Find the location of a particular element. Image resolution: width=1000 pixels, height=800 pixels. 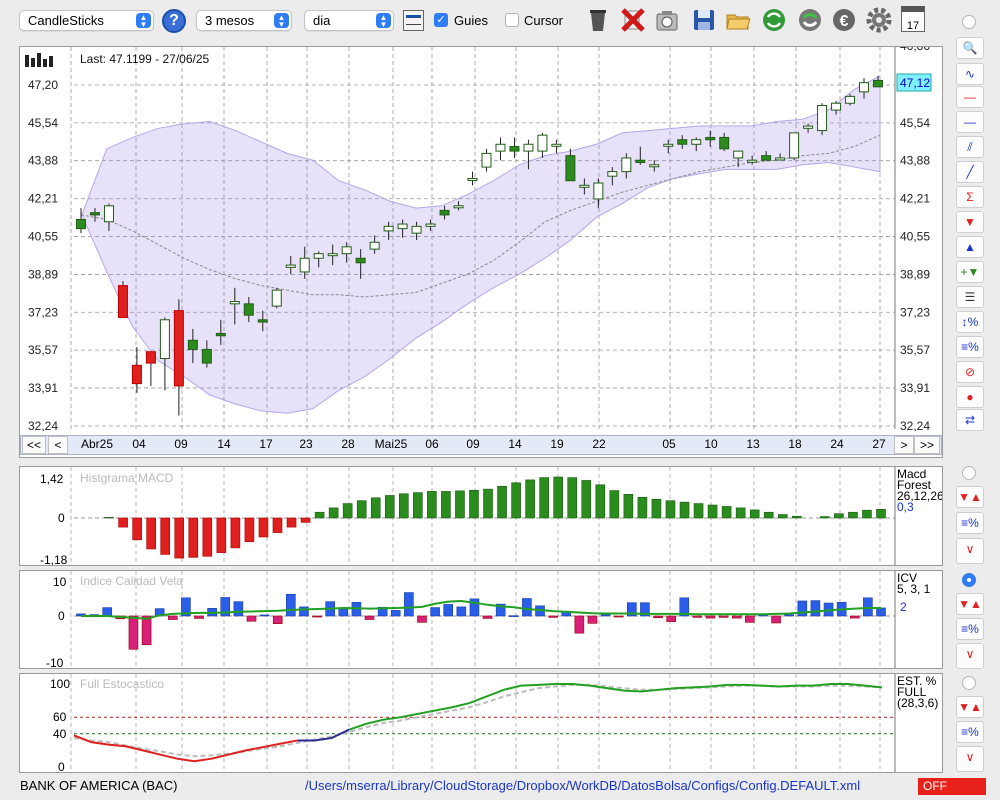

nav-prev-button: < is located at coordinates (58, 445).